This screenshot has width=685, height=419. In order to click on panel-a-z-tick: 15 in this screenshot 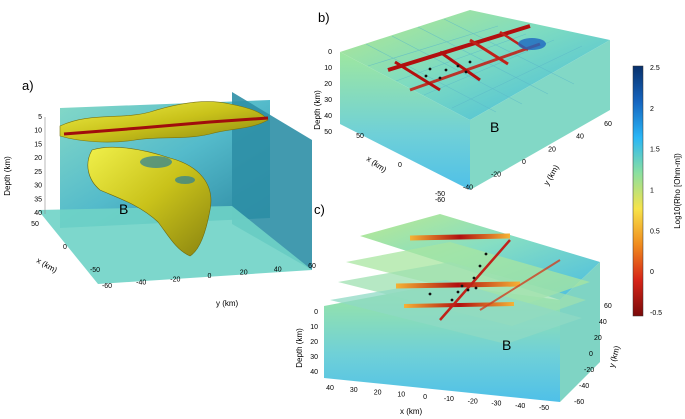, I will do `click(38, 144)`.